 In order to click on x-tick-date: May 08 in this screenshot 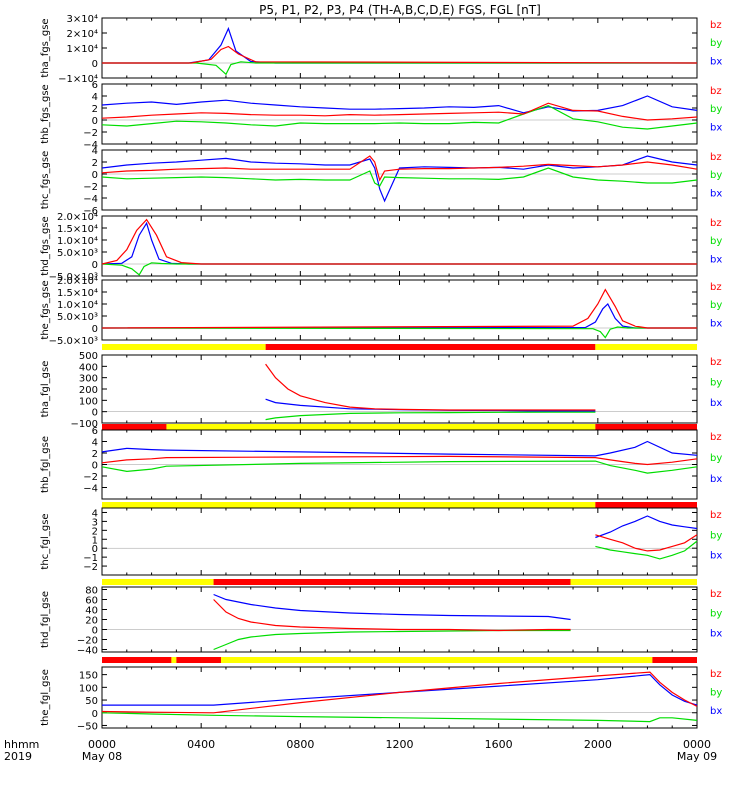, I will do `click(102, 756)`.